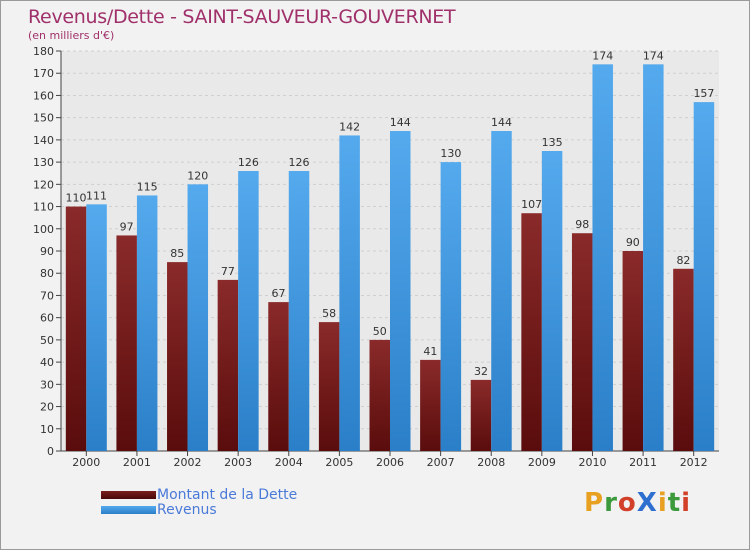 Image resolution: width=750 pixels, height=550 pixels. I want to click on logo-letter: t, so click(674, 503).